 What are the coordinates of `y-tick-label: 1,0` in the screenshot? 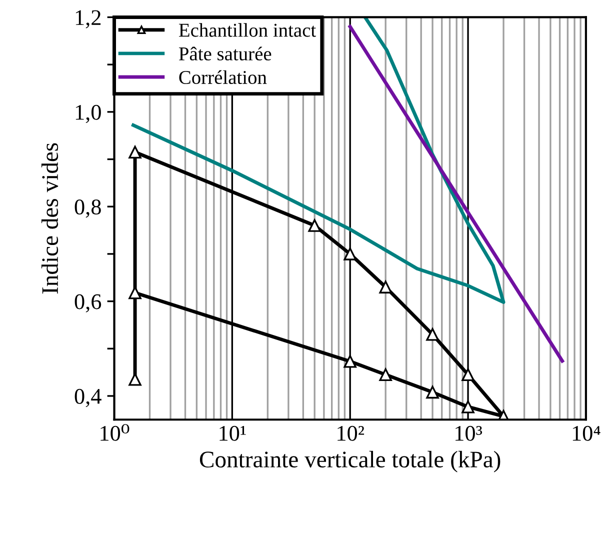 It's located at (88, 114).